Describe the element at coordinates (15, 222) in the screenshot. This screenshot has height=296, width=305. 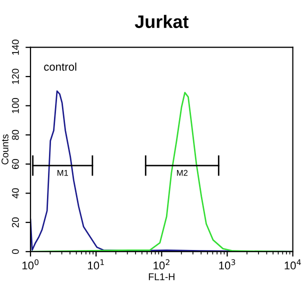
I see `y-tick-label: 20` at that location.